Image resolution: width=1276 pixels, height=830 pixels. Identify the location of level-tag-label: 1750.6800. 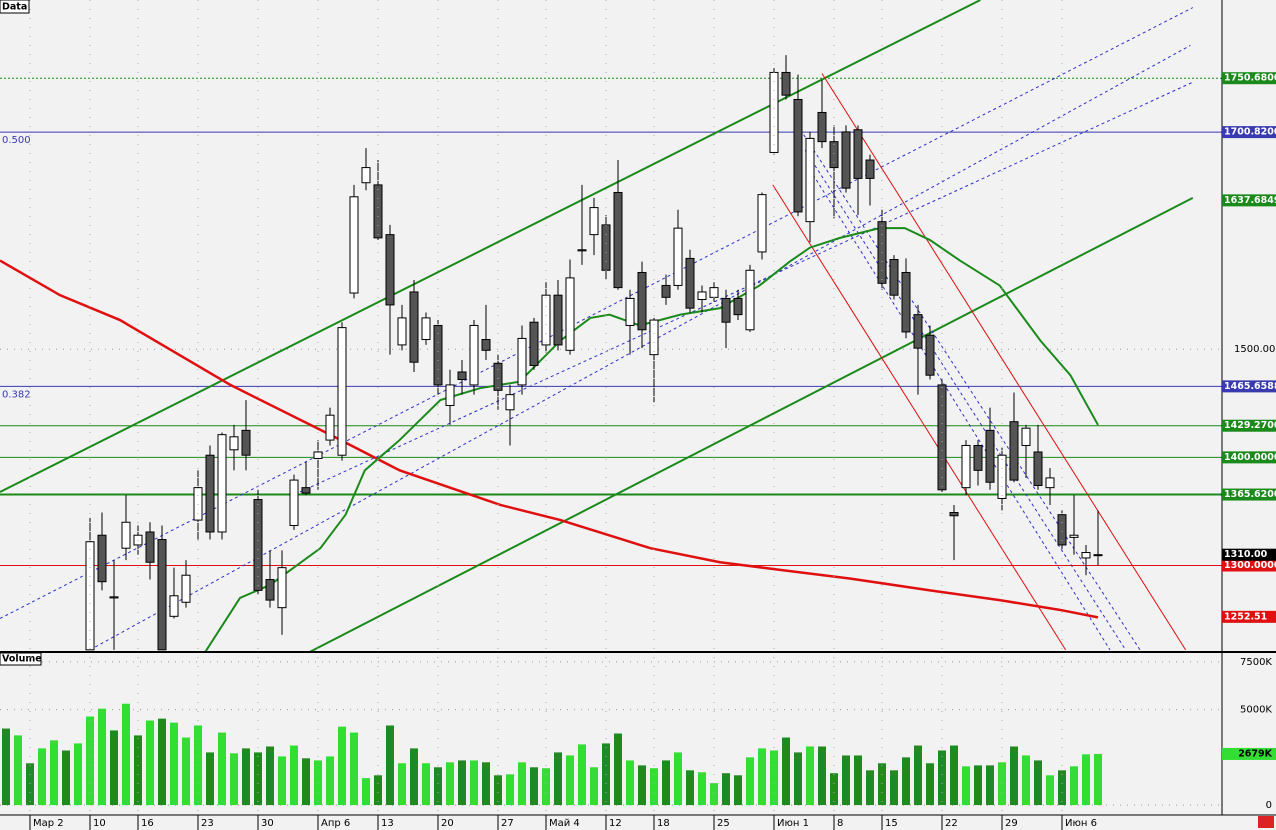
(1250, 78).